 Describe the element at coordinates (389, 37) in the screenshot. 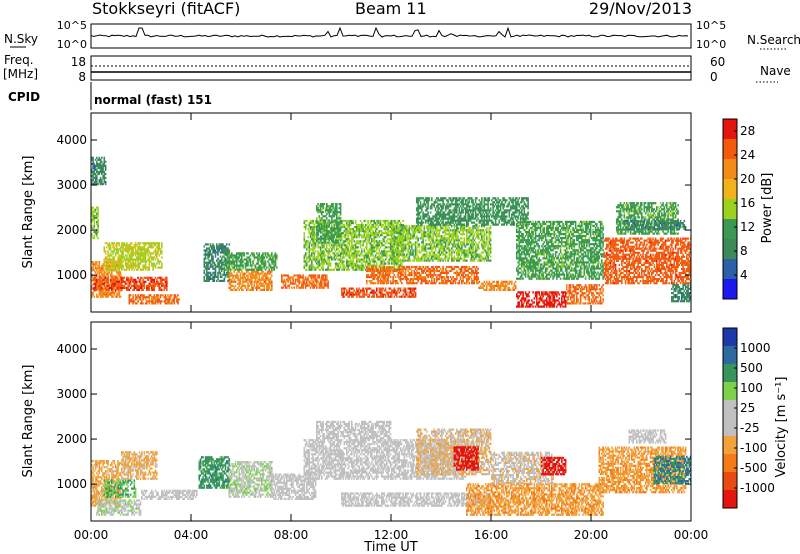

I see `nsky-trace` at that location.